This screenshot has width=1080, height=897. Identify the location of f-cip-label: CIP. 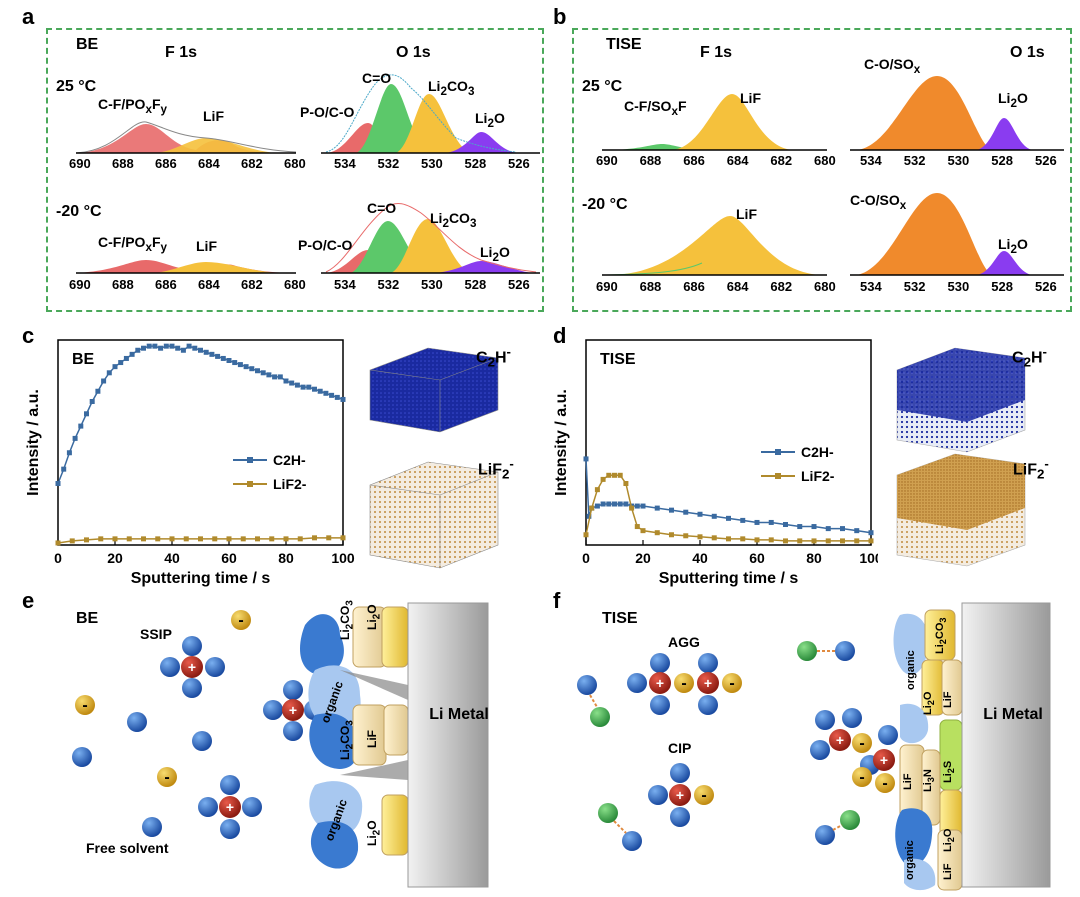
(680, 748).